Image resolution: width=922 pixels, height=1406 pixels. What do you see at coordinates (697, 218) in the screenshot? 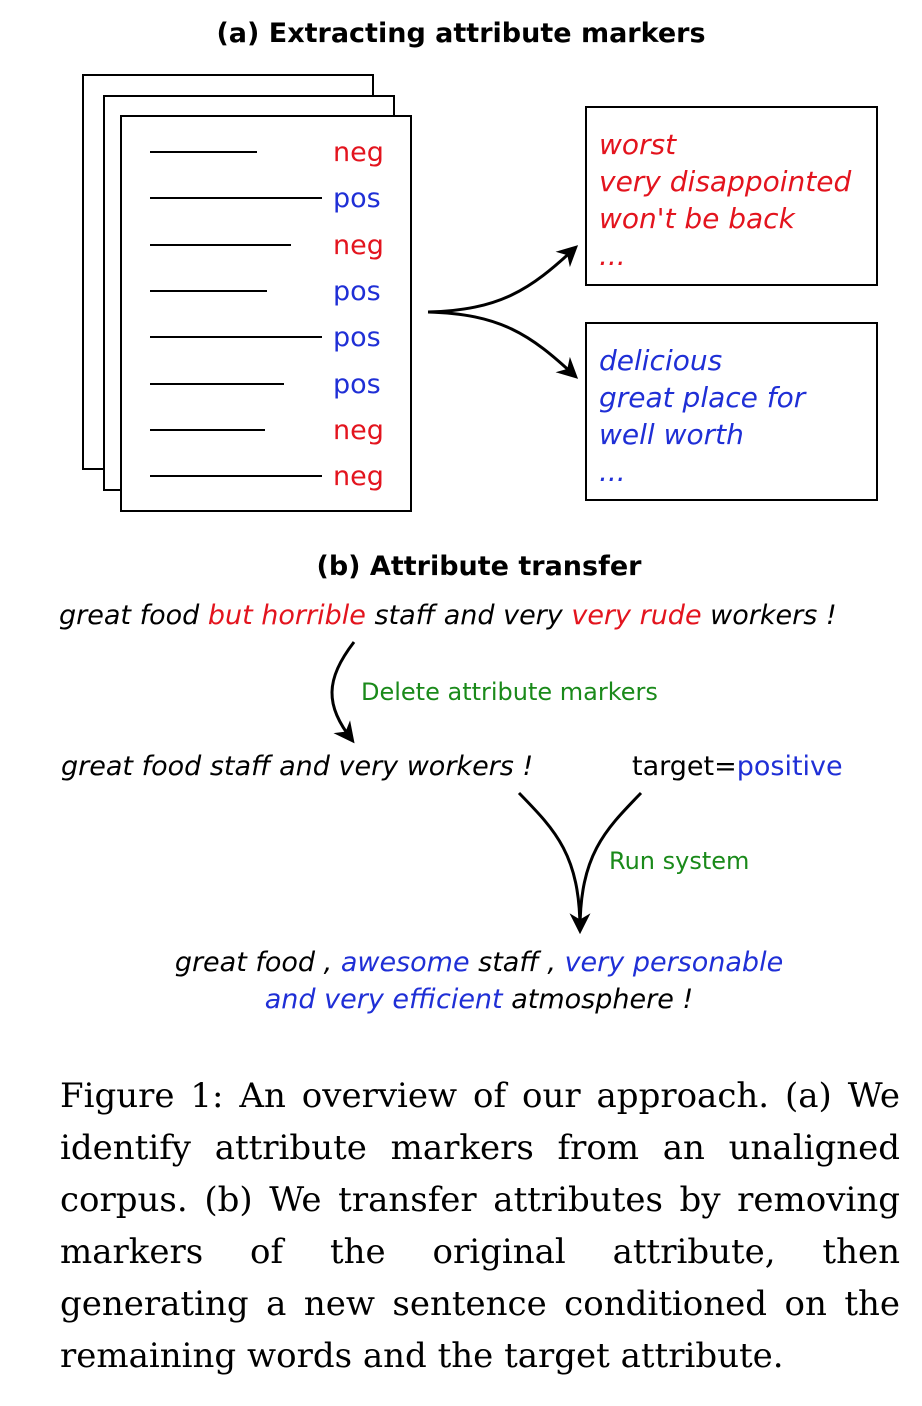
I see `neg-marker: won't be back` at bounding box center [697, 218].